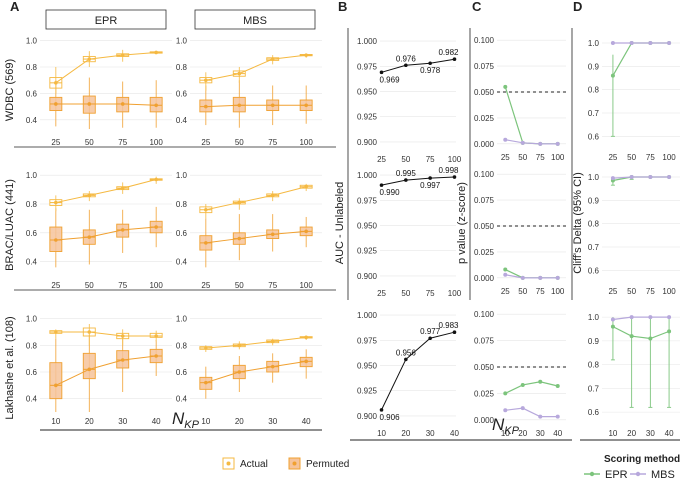 Image resolution: width=685 pixels, height=480 pixels. Describe the element at coordinates (55, 142) in the screenshot. I see `chart-a-r1-c1-xtick-0: 25` at that location.